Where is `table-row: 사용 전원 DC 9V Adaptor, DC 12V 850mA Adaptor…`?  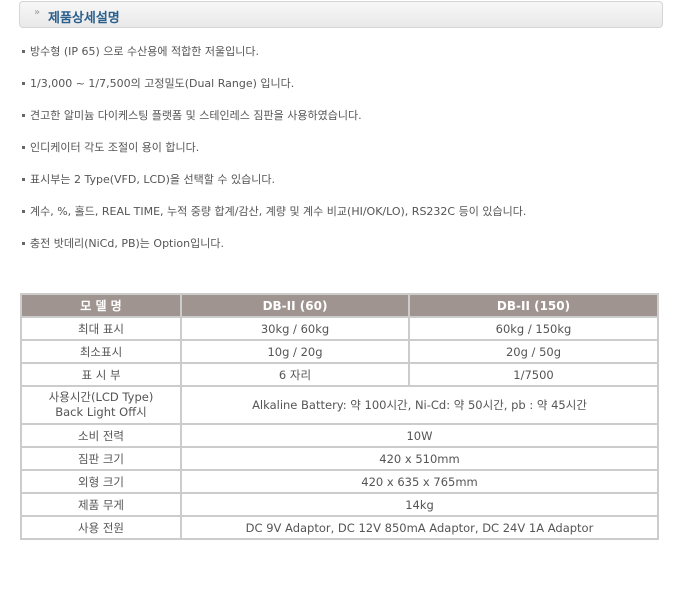
table-row: 사용 전원 DC 9V Adaptor, DC 12V 850mA Adaptor… is located at coordinates (339, 527).